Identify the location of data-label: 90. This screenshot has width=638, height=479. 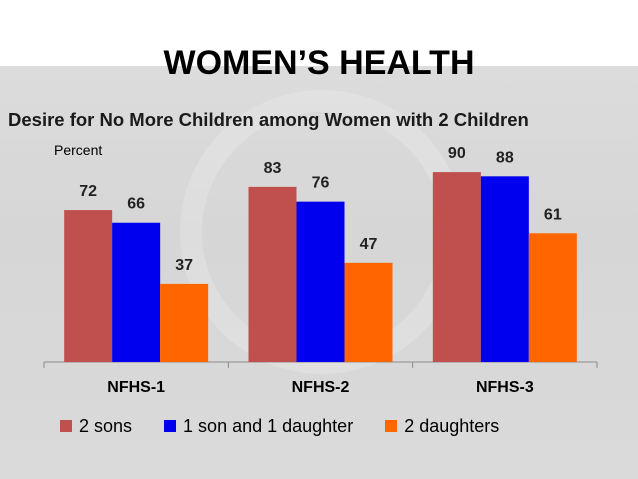
(457, 153).